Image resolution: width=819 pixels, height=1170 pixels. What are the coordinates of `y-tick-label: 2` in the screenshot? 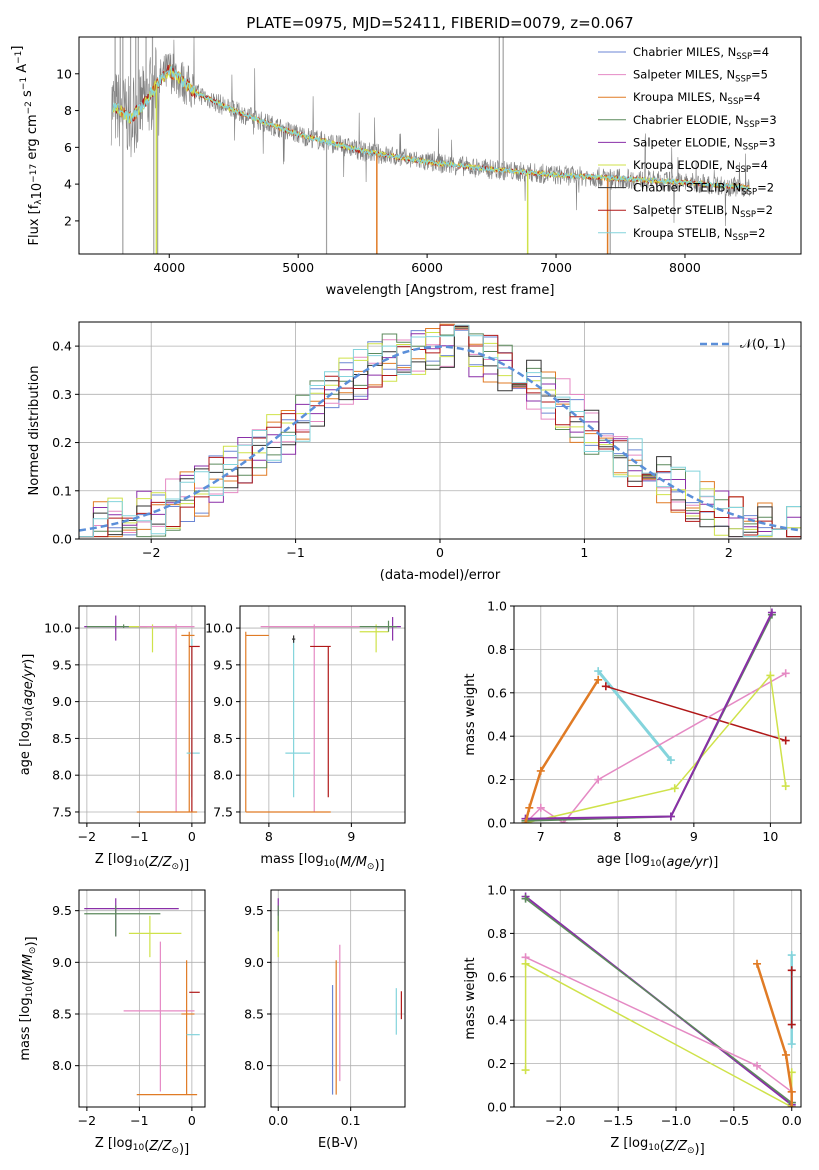 It's located at (68, 220).